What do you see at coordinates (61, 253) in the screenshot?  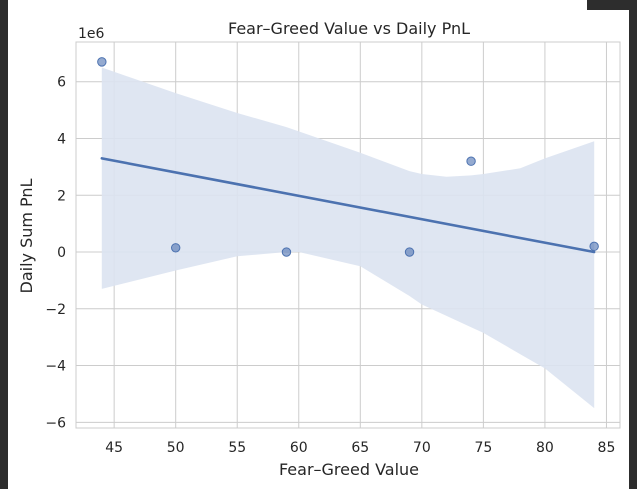 I see `y-tick-label: 0` at bounding box center [61, 253].